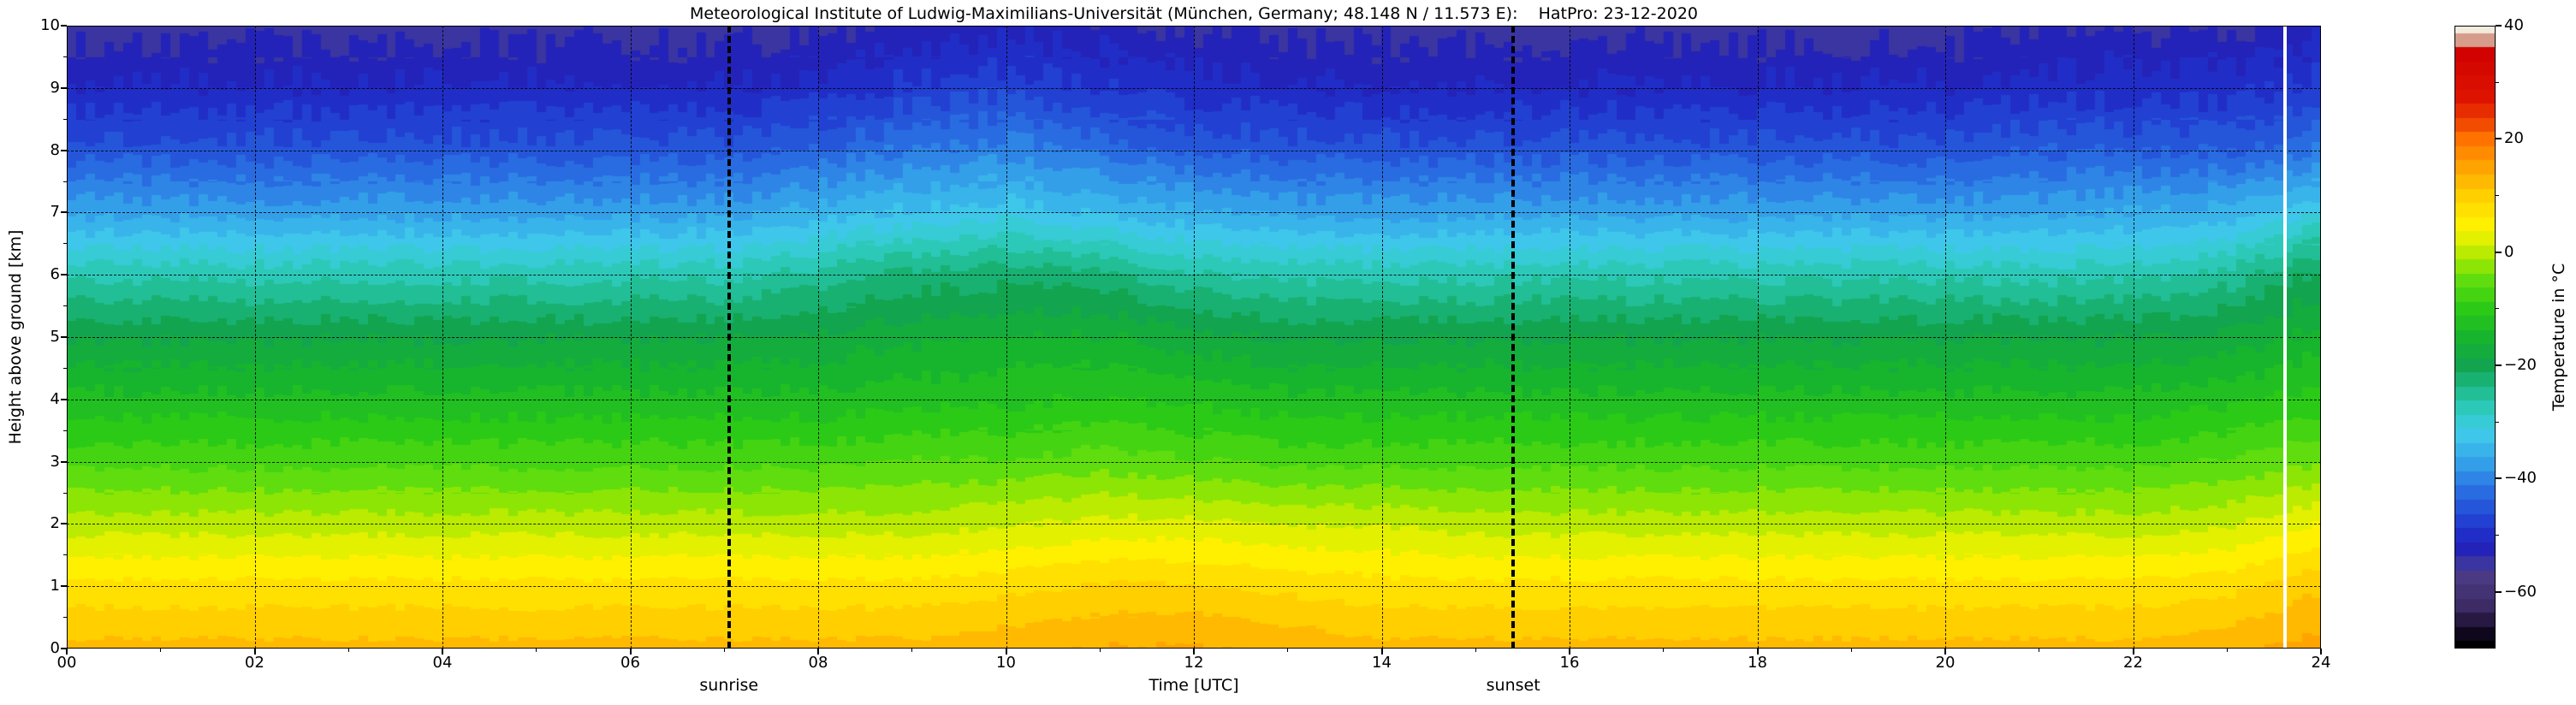 The width and height of the screenshot is (2576, 705). I want to click on x-tick-label: 18, so click(1757, 663).